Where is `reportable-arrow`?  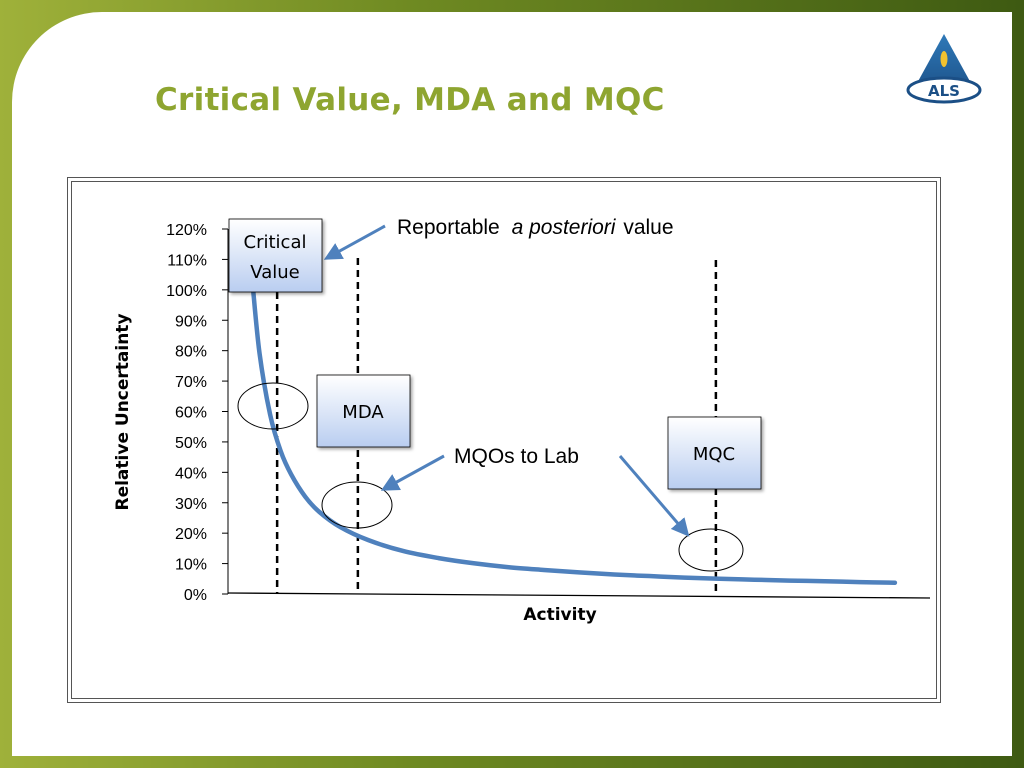 reportable-arrow is located at coordinates (354, 242).